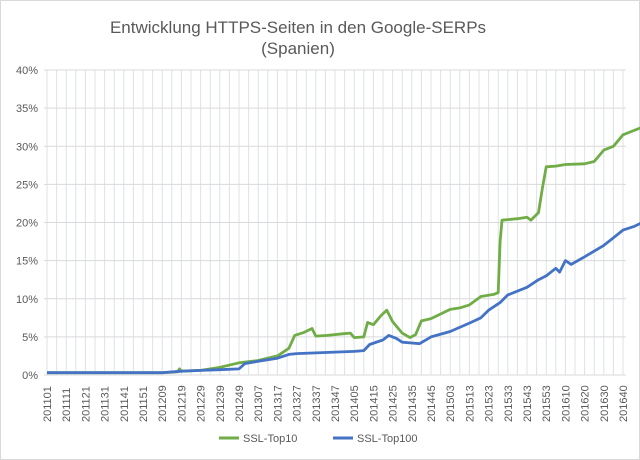  What do you see at coordinates (278, 403) in the screenshot?
I see `x-tick-label: 201317` at bounding box center [278, 403].